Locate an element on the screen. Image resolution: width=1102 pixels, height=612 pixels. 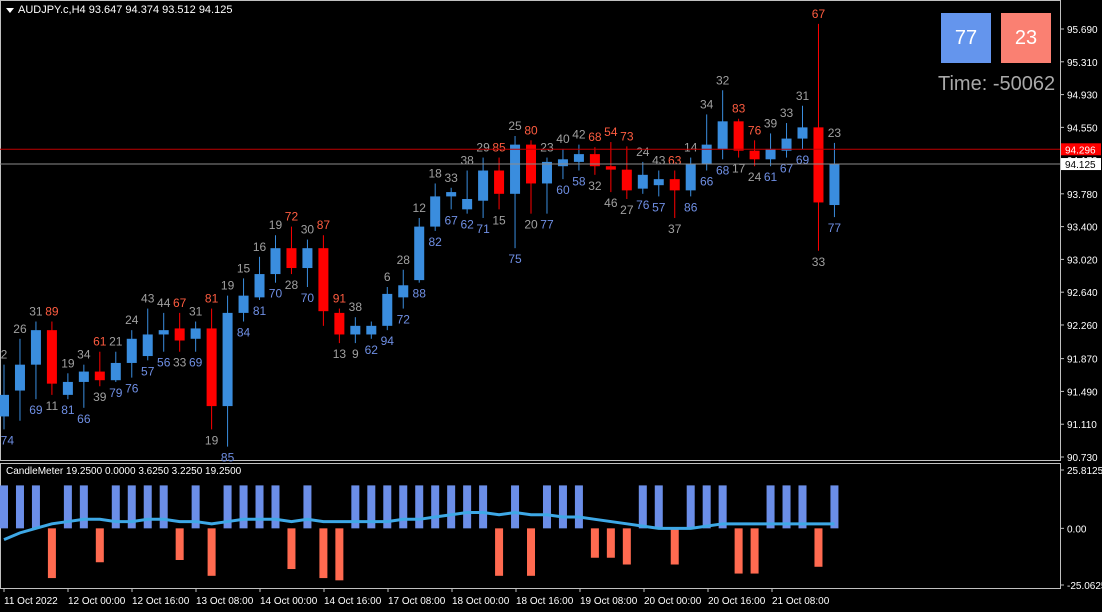
price-tick-label: 90.730 is located at coordinates (1082, 458).